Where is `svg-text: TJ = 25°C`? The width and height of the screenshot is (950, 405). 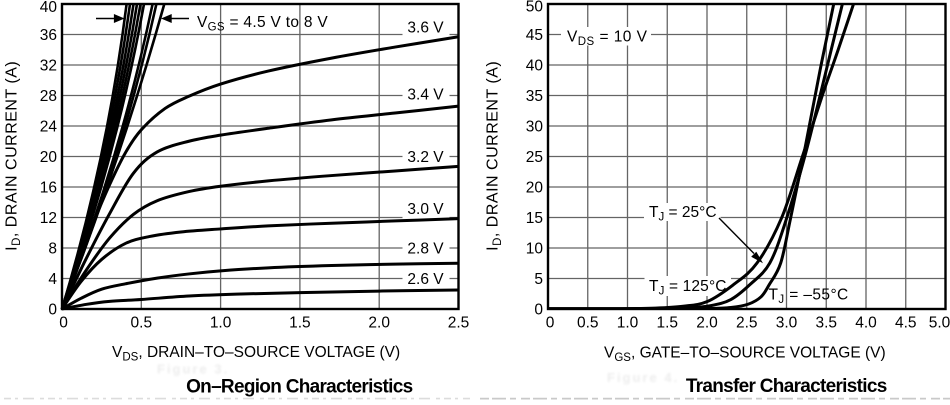 svg-text: TJ = 25°C is located at coordinates (683, 214).